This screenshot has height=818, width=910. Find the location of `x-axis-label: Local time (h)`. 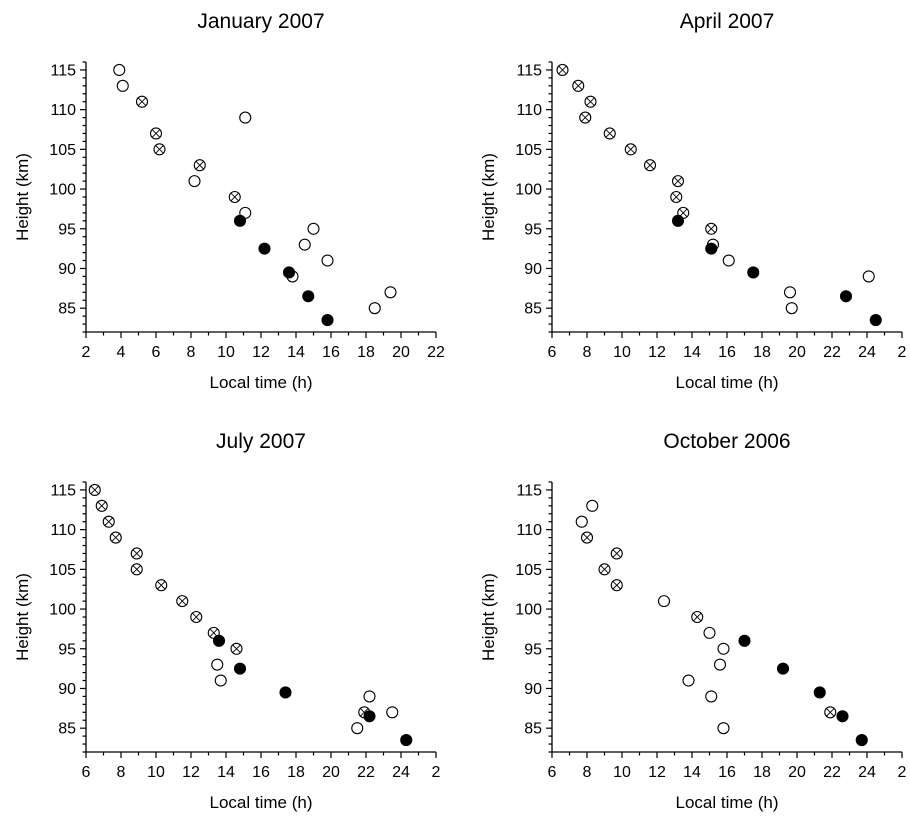

x-axis-label: Local time (h) is located at coordinates (261, 382).